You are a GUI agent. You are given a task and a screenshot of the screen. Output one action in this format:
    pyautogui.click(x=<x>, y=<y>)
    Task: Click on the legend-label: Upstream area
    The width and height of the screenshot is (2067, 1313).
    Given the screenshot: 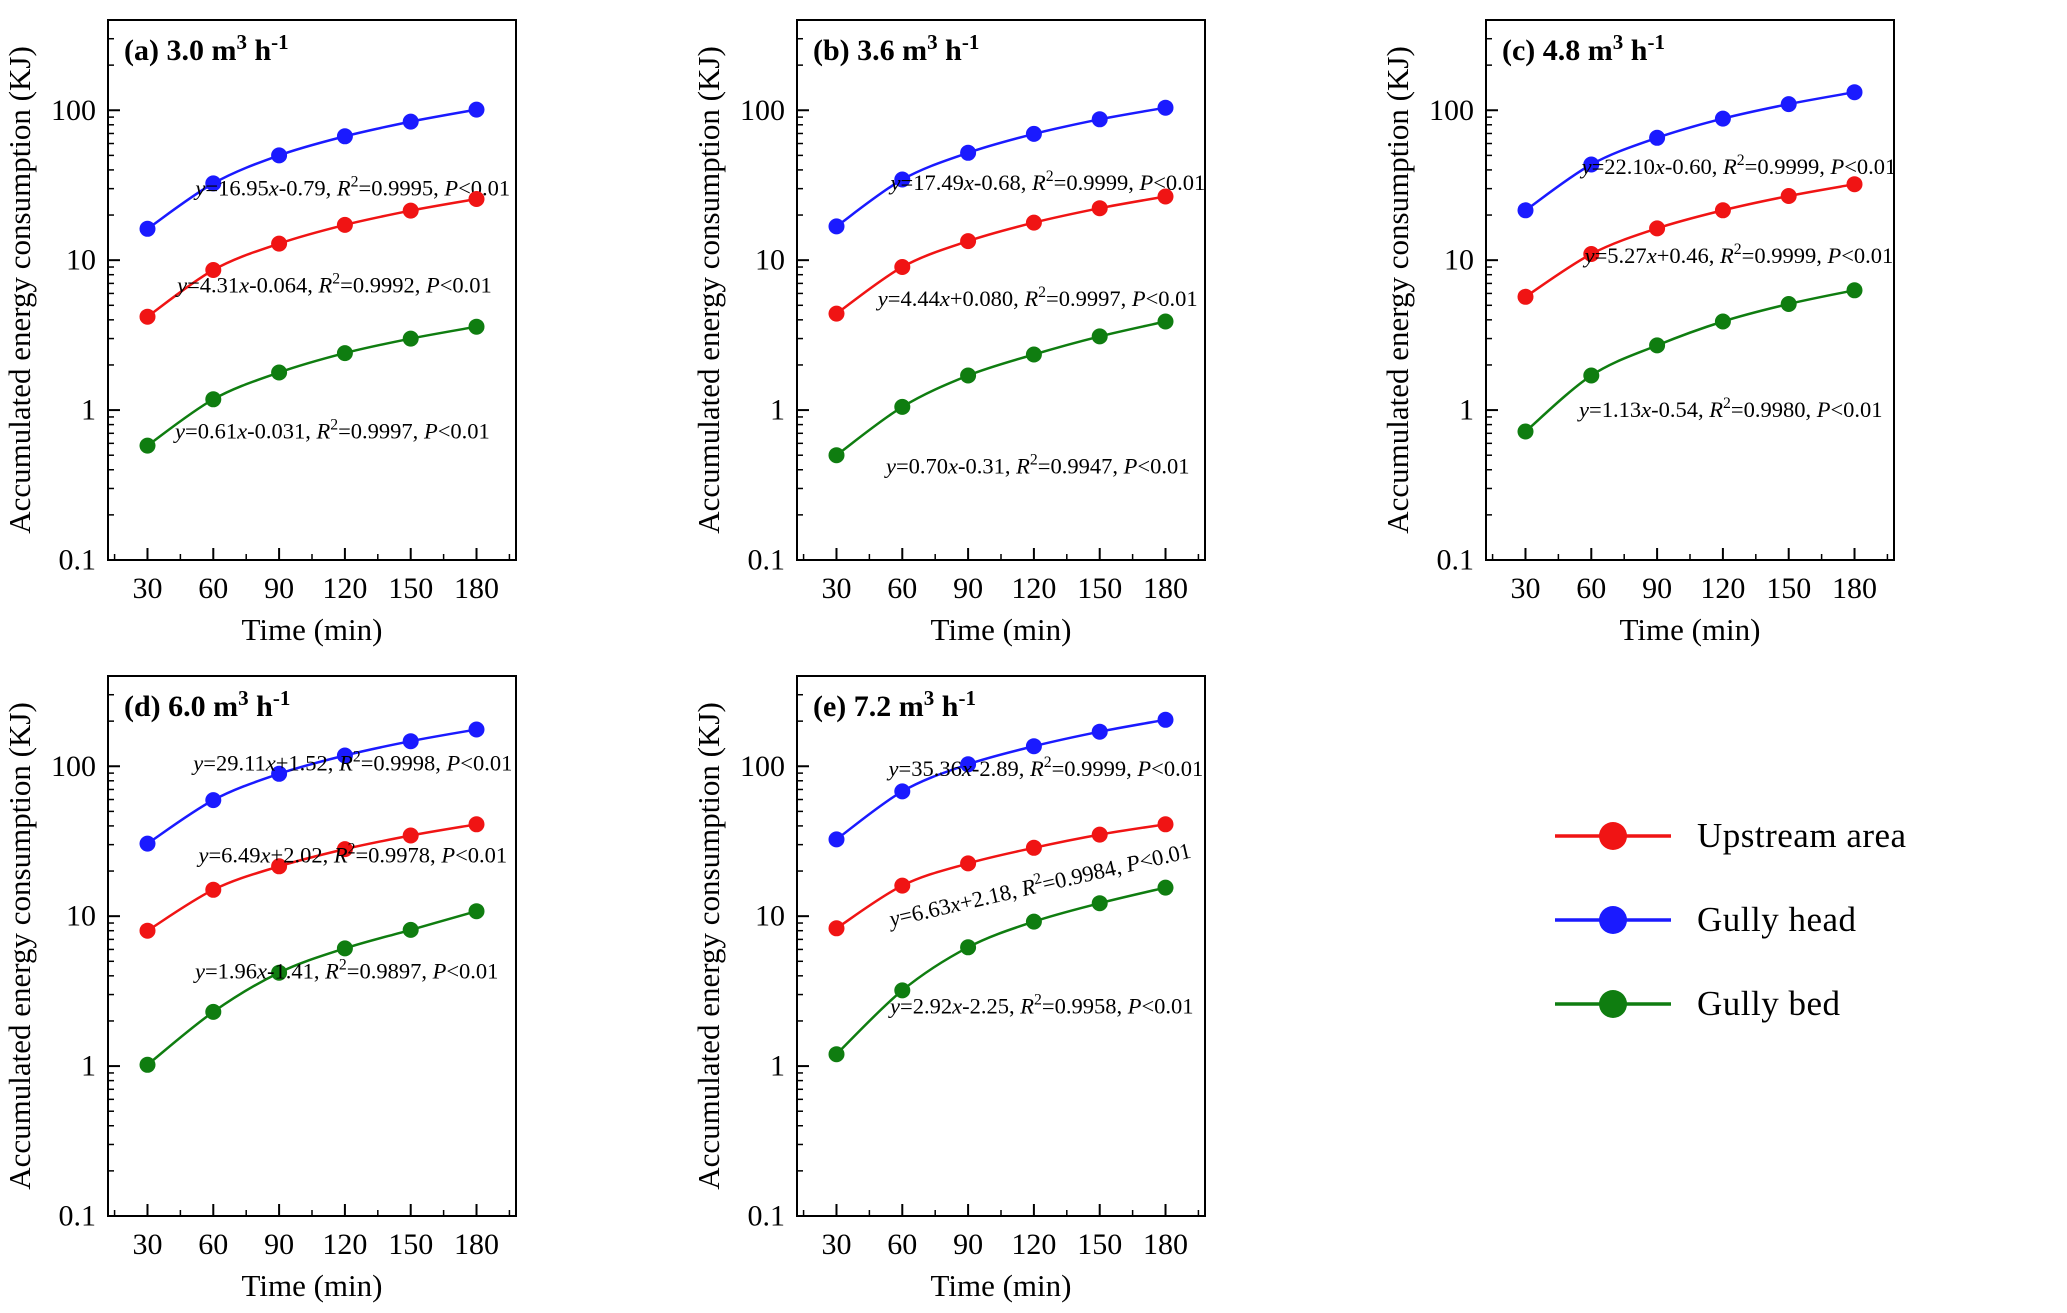 What is the action you would take?
    pyautogui.click(x=1802, y=835)
    